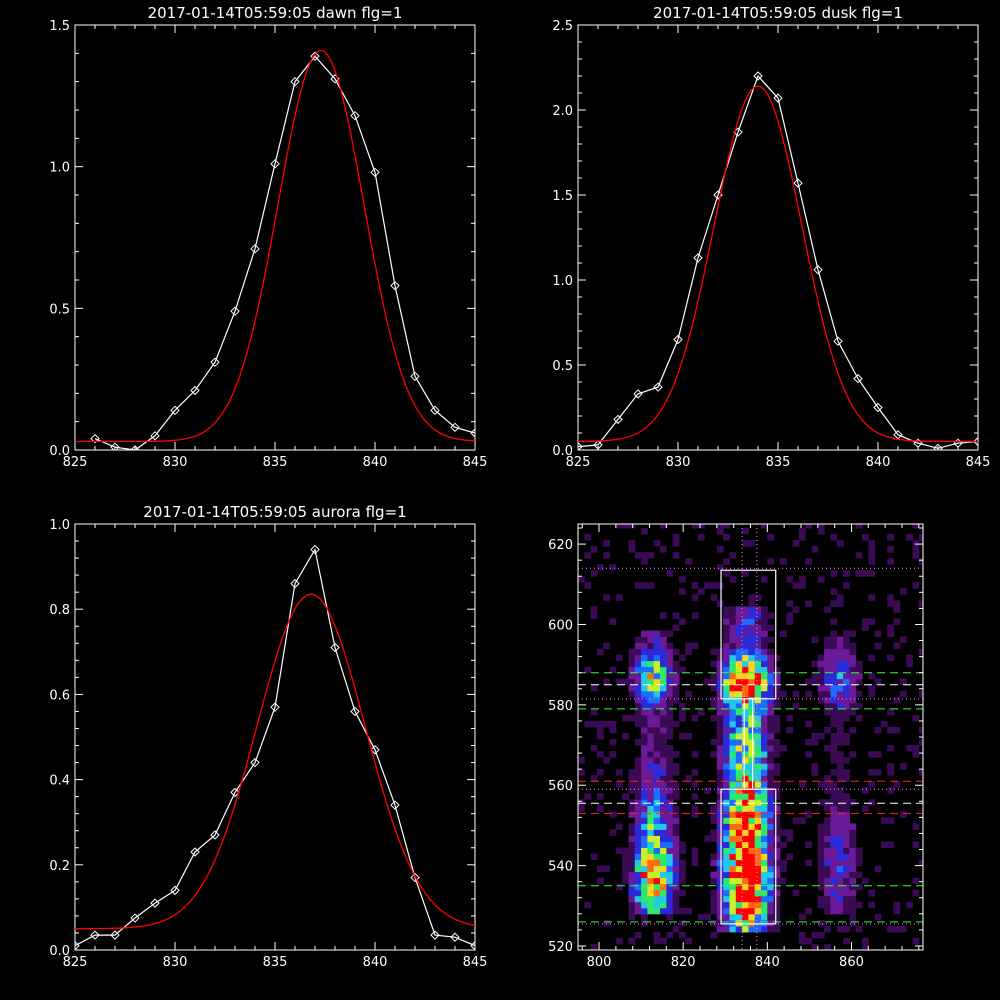 Image resolution: width=1000 pixels, height=1000 pixels. What do you see at coordinates (59, 525) in the screenshot?
I see `y-tick-label: 1.0` at bounding box center [59, 525].